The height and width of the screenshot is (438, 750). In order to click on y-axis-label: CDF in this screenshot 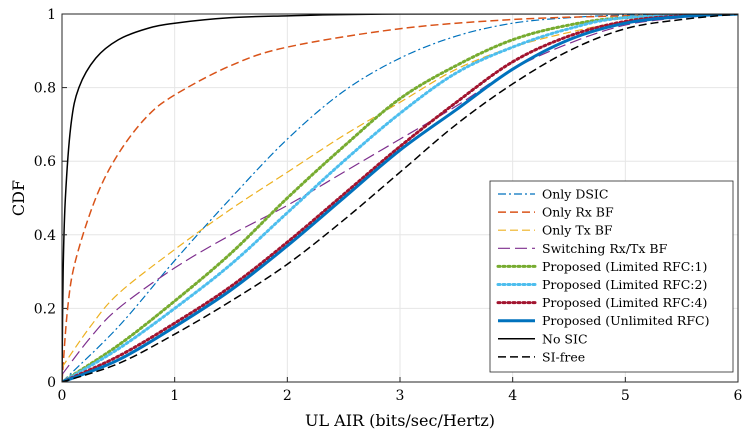, I will do `click(18, 198)`.